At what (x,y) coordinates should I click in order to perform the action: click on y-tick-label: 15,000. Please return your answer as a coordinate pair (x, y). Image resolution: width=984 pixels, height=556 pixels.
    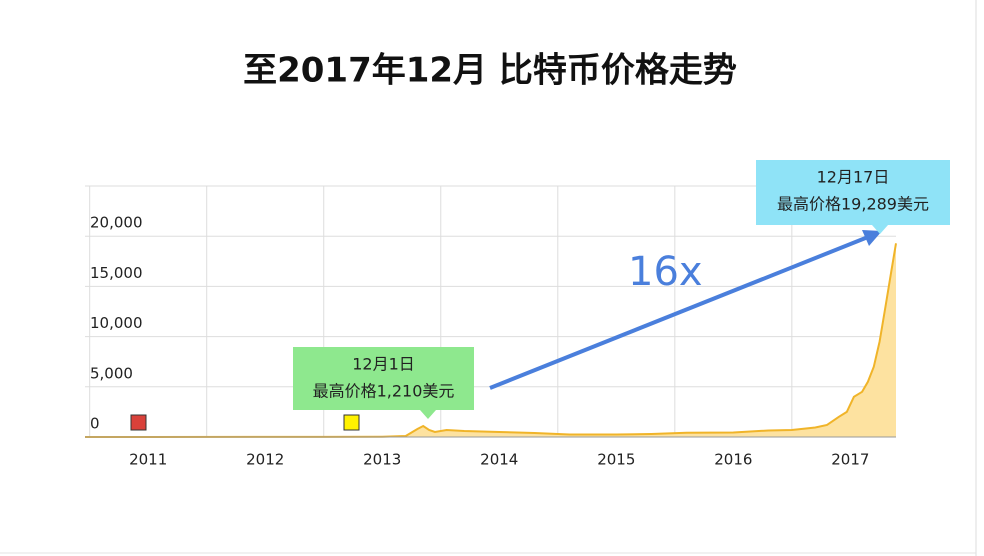
    Looking at the image, I should click on (116, 273).